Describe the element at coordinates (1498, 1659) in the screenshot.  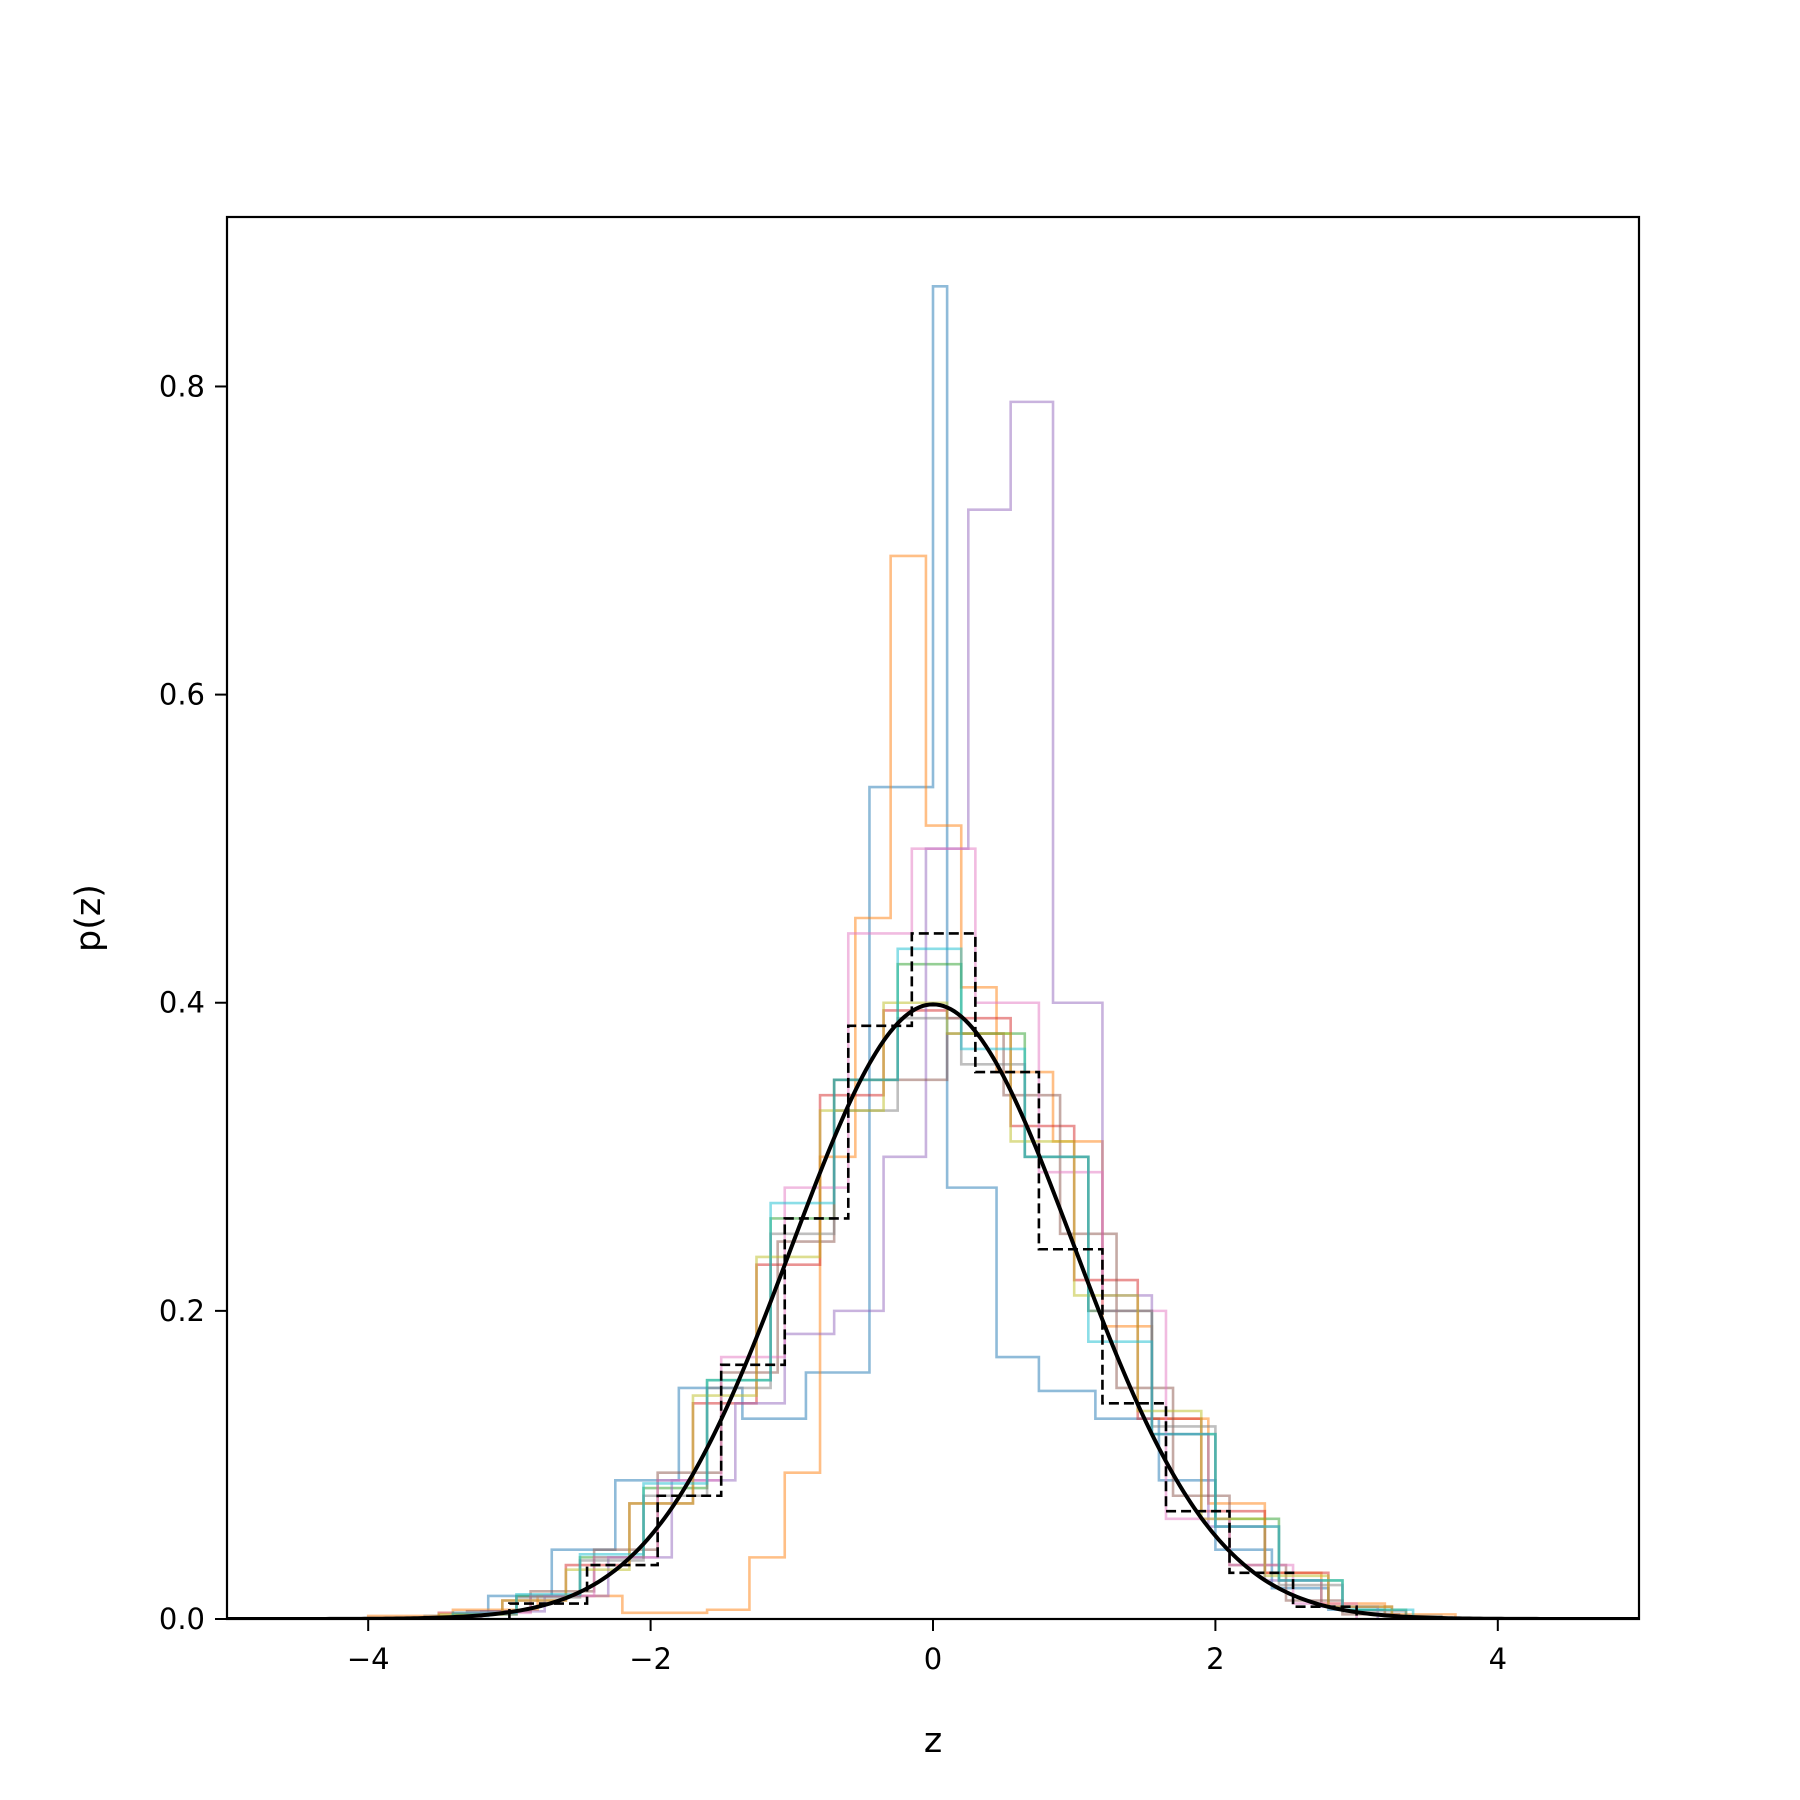
I see `x-tick-label: 4` at that location.